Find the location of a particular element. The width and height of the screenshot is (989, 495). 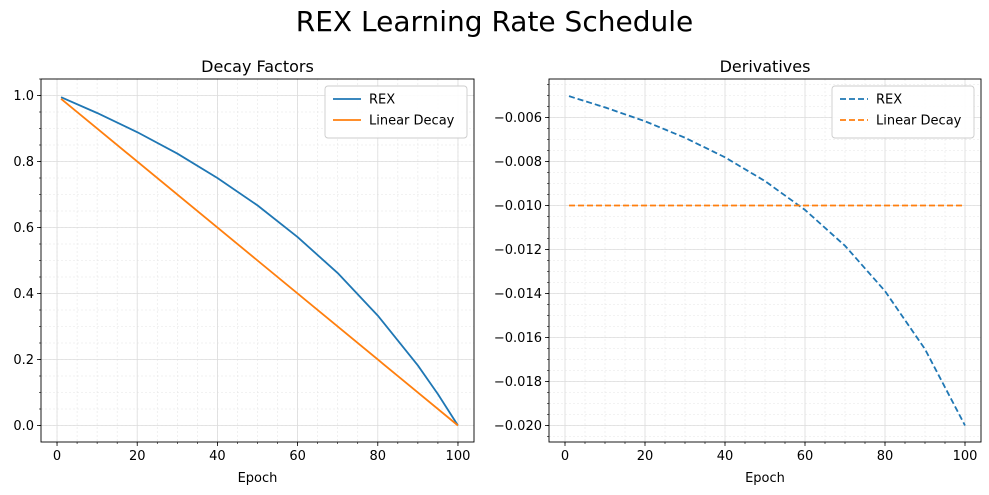

tick-label-y: −0.008 is located at coordinates (518, 162).